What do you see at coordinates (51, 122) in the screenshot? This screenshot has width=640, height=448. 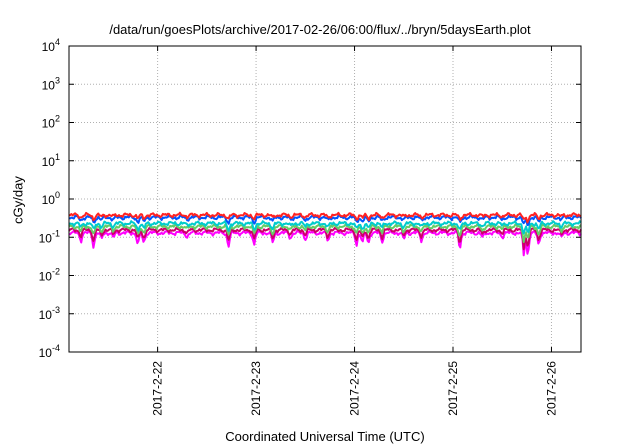 I see `y-tick-label: 10²` at bounding box center [51, 122].